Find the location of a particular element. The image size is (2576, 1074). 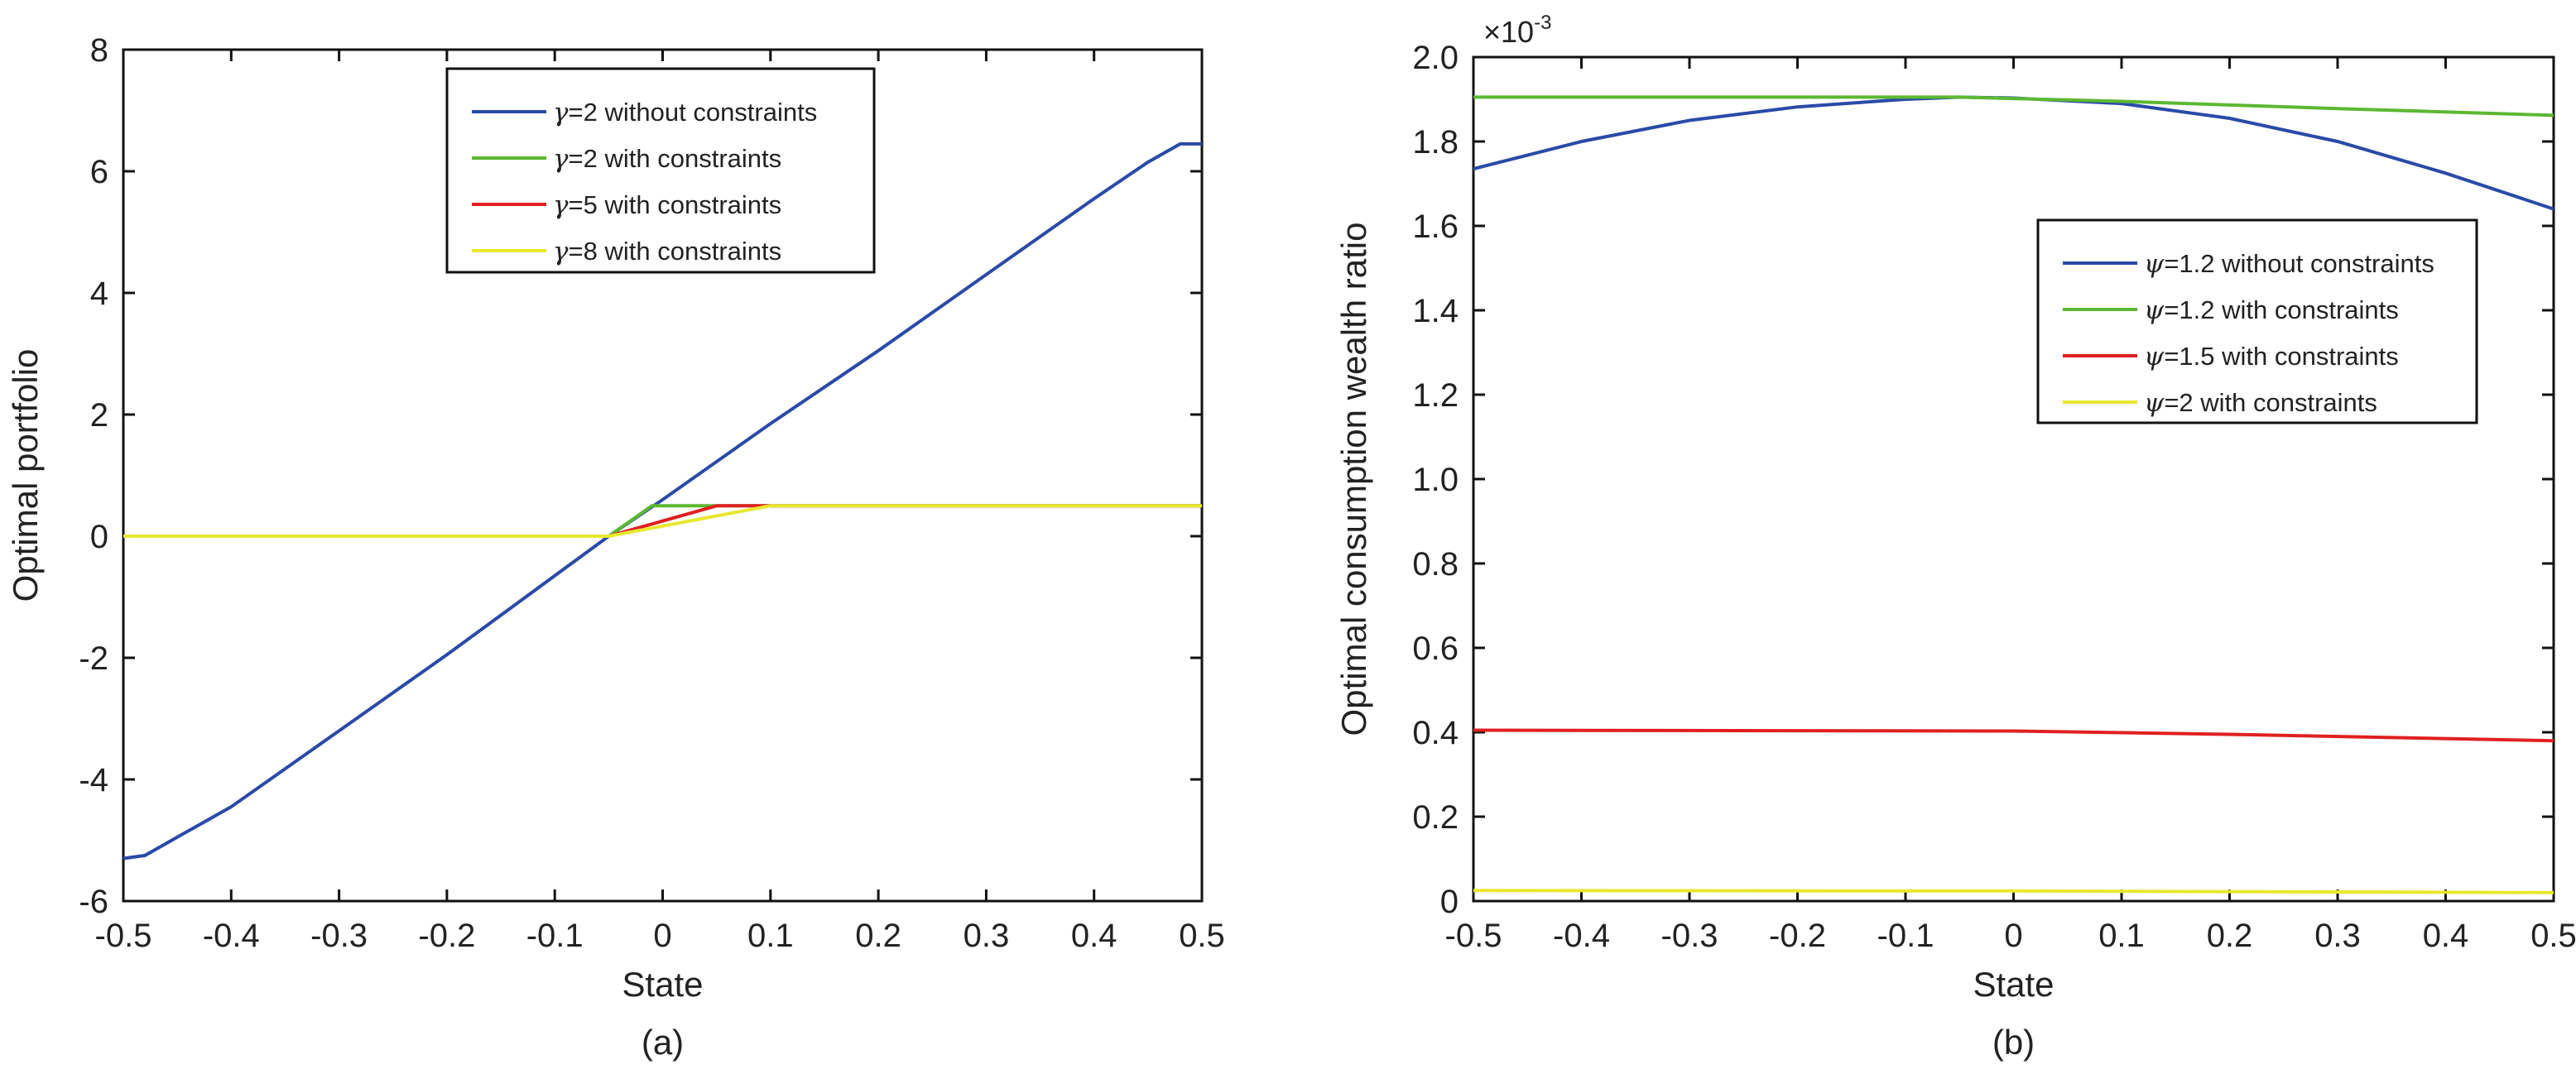

legend-label: =2 without constraints is located at coordinates (693, 112).